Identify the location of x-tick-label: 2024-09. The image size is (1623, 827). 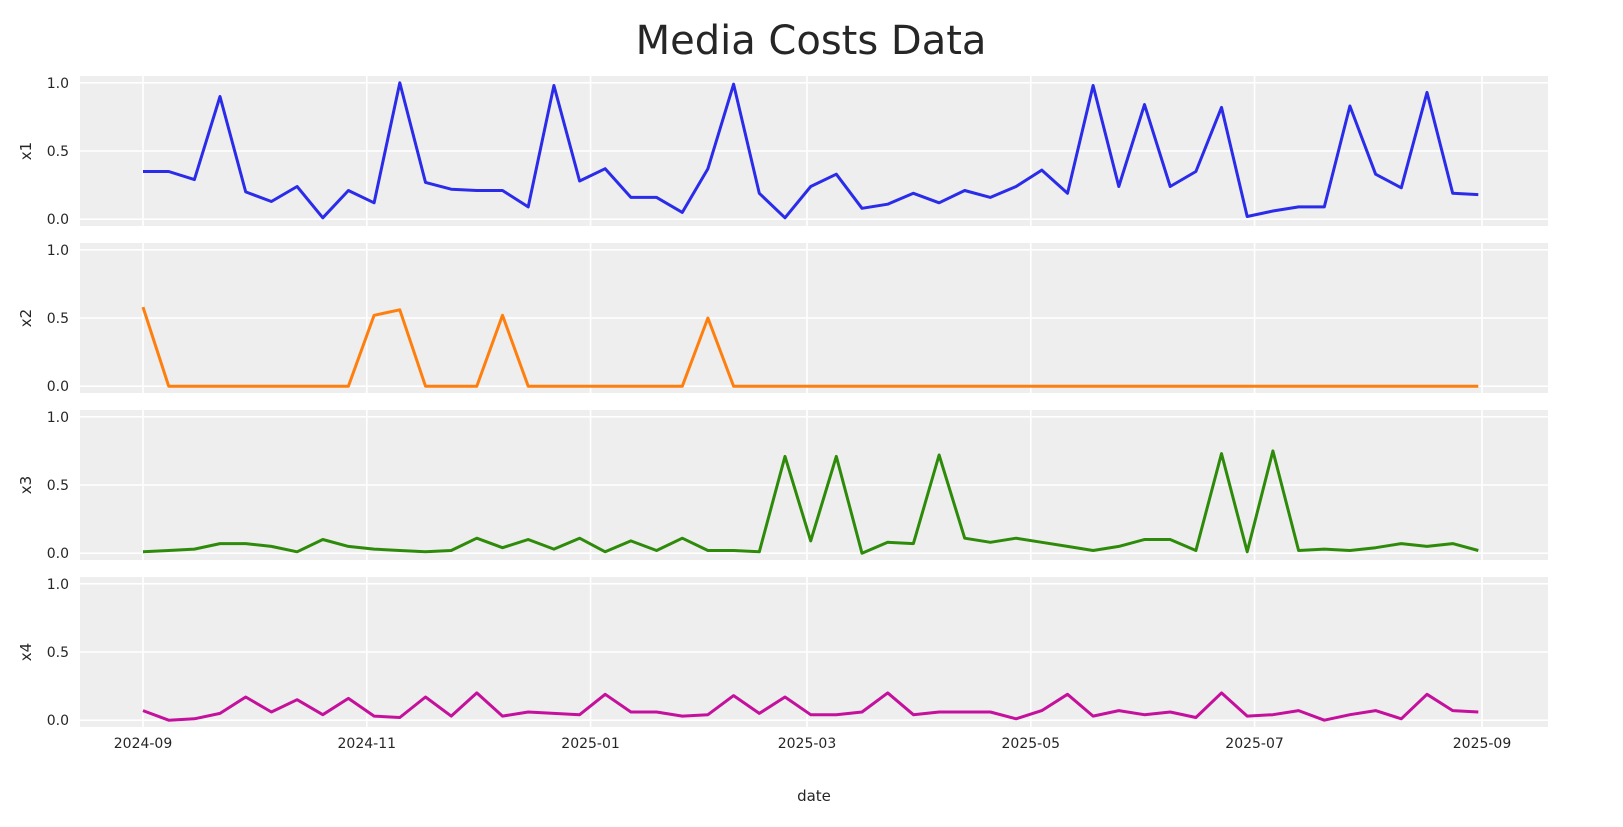
(143, 744).